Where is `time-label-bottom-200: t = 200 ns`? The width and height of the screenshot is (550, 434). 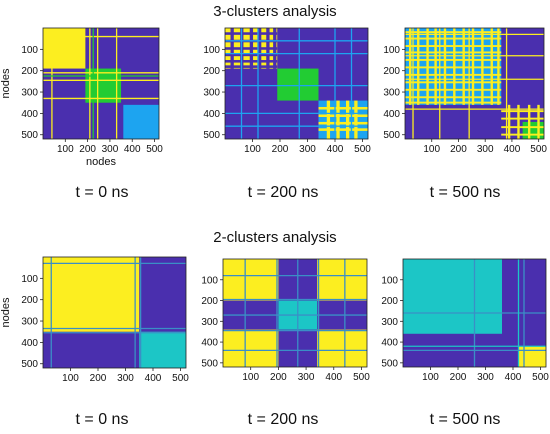
time-label-bottom-200: t = 200 ns is located at coordinates (283, 419).